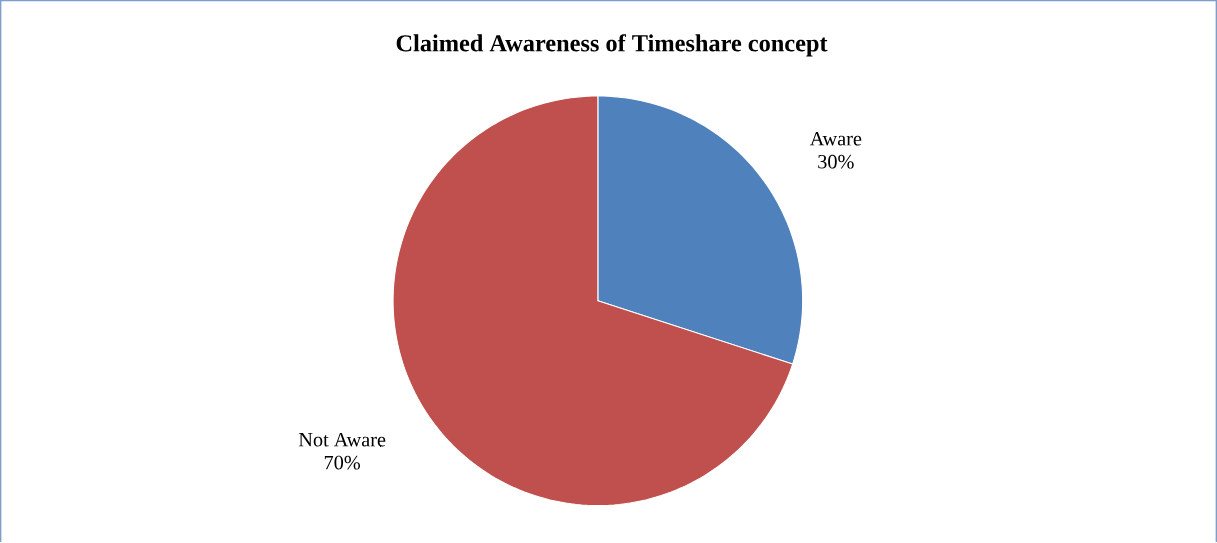 Image resolution: width=1217 pixels, height=543 pixels. I want to click on chart-title: Claimed Awareness of Timeshare concept, so click(612, 45).